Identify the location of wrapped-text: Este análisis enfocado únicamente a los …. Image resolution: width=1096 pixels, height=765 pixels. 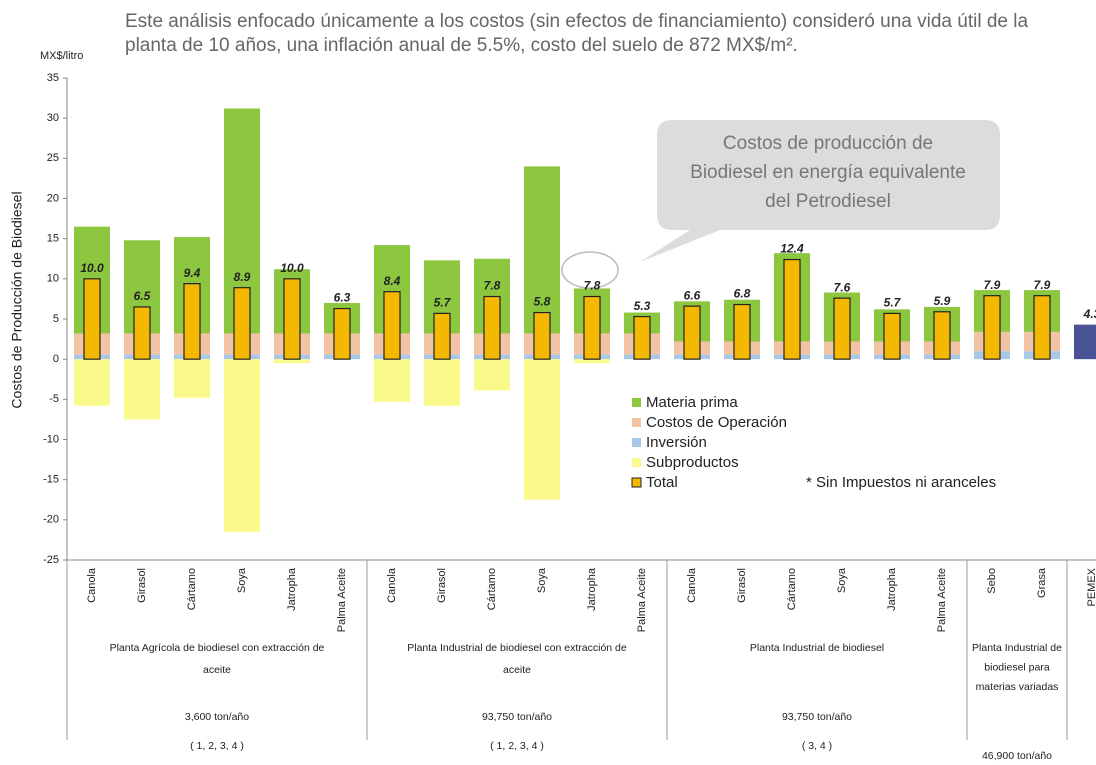
(576, 33).